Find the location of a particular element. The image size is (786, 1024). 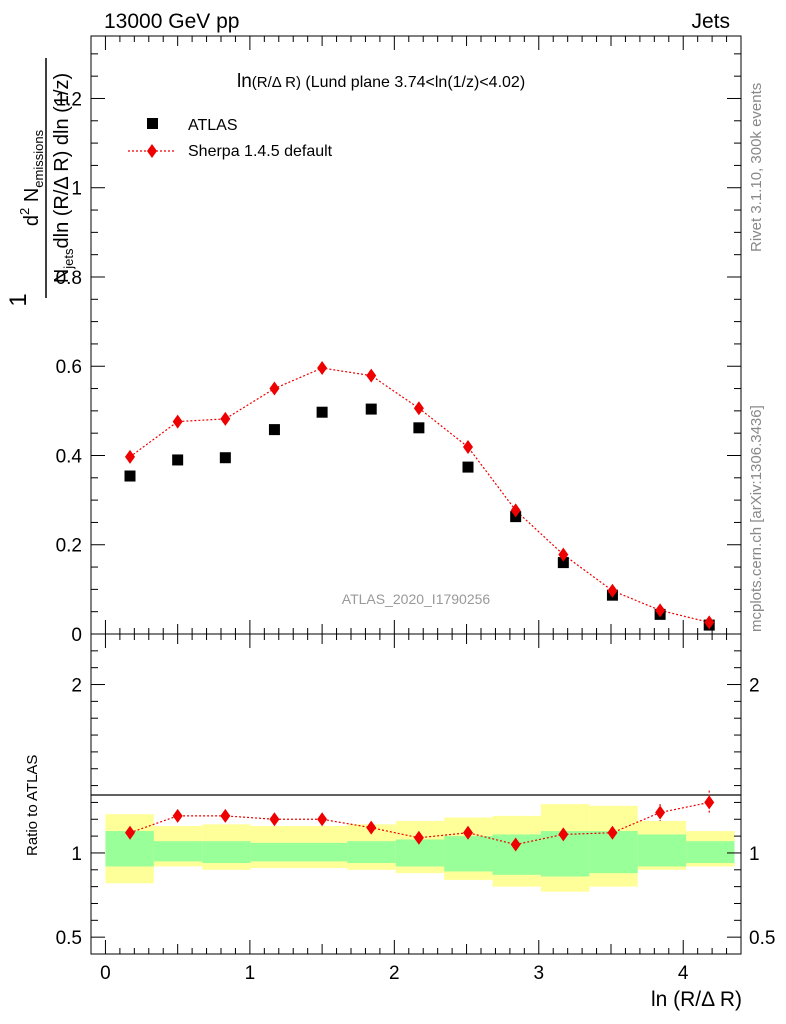

ratio-y-tick-label-right: 1 is located at coordinates (754, 854).